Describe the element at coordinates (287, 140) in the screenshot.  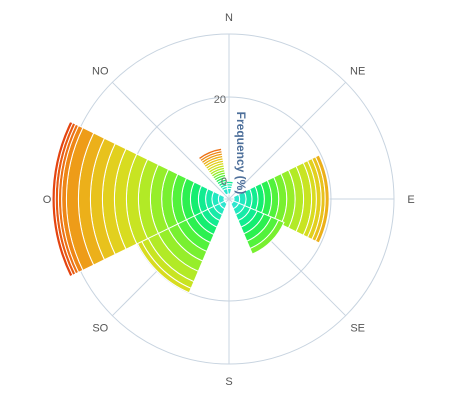
I see `grid-spoke-ne` at that location.